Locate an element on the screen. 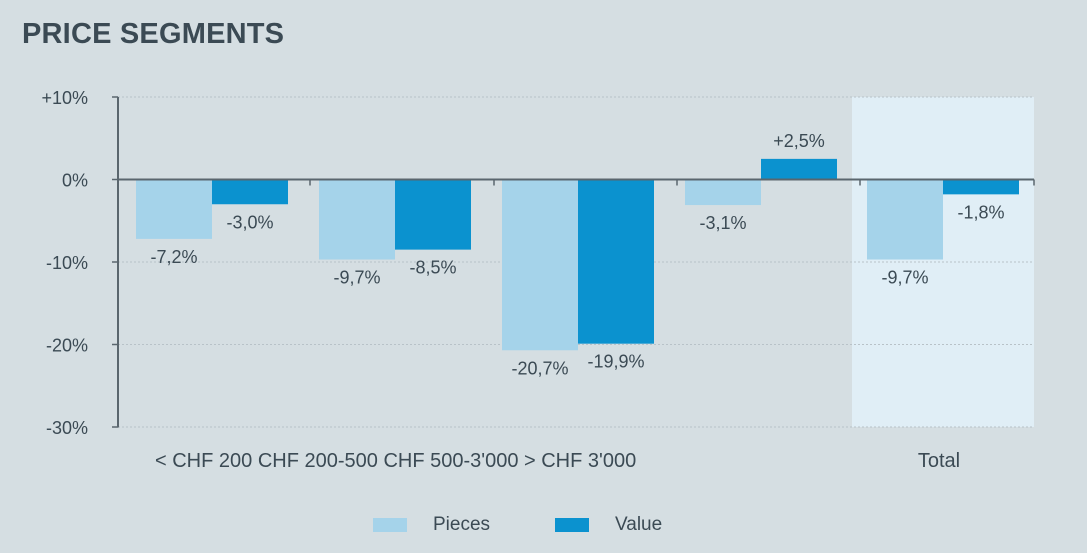  legend-label-value: Value is located at coordinates (639, 524).